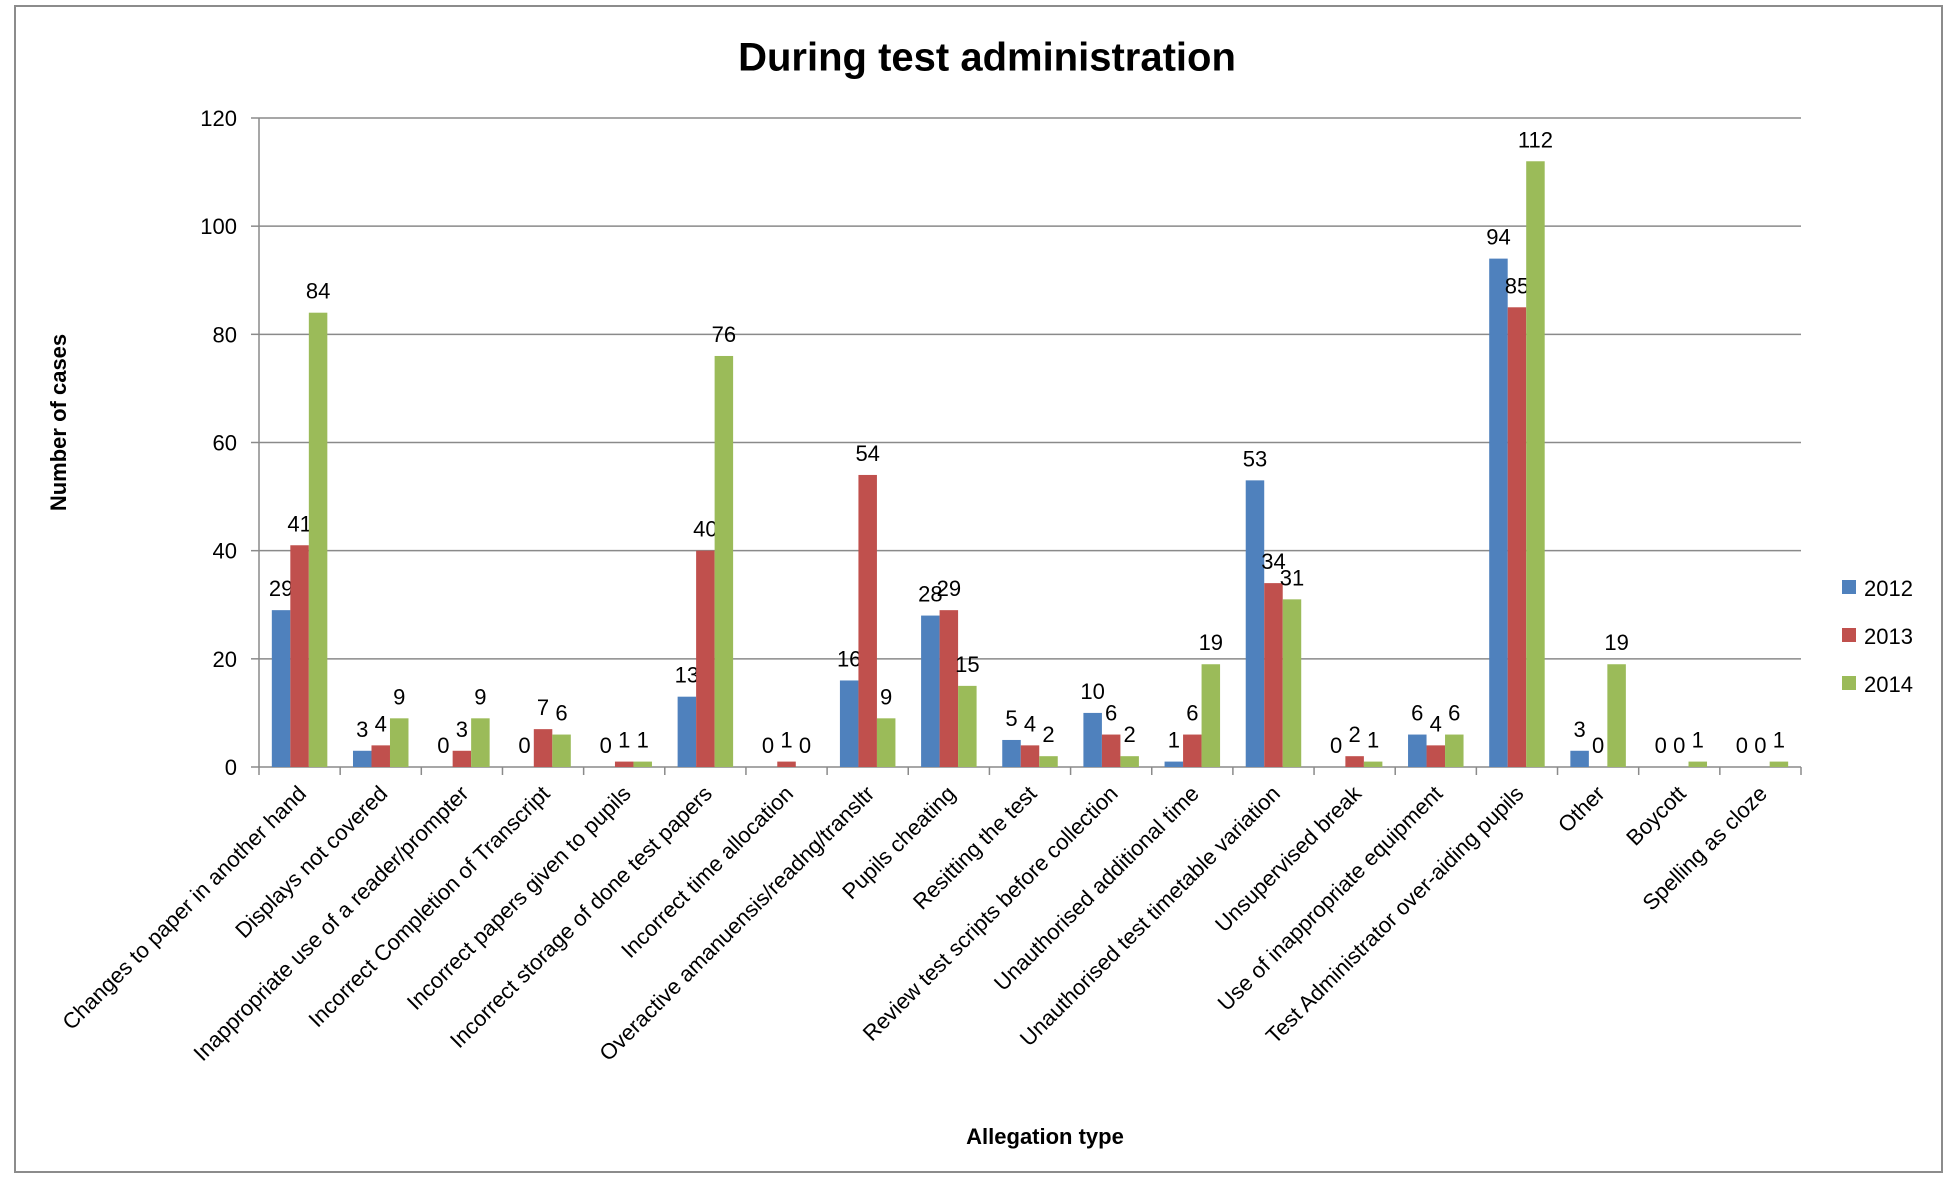 This screenshot has width=1948, height=1181. What do you see at coordinates (225, 443) in the screenshot?
I see `y-tick-label: 60` at bounding box center [225, 443].